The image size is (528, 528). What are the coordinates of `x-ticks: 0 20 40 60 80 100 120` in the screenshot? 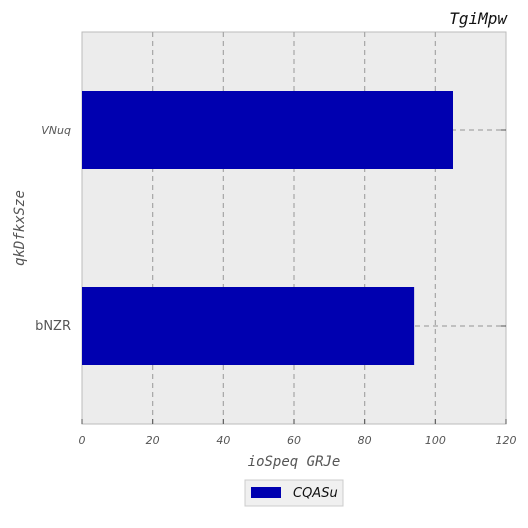 It's located at (298, 433).